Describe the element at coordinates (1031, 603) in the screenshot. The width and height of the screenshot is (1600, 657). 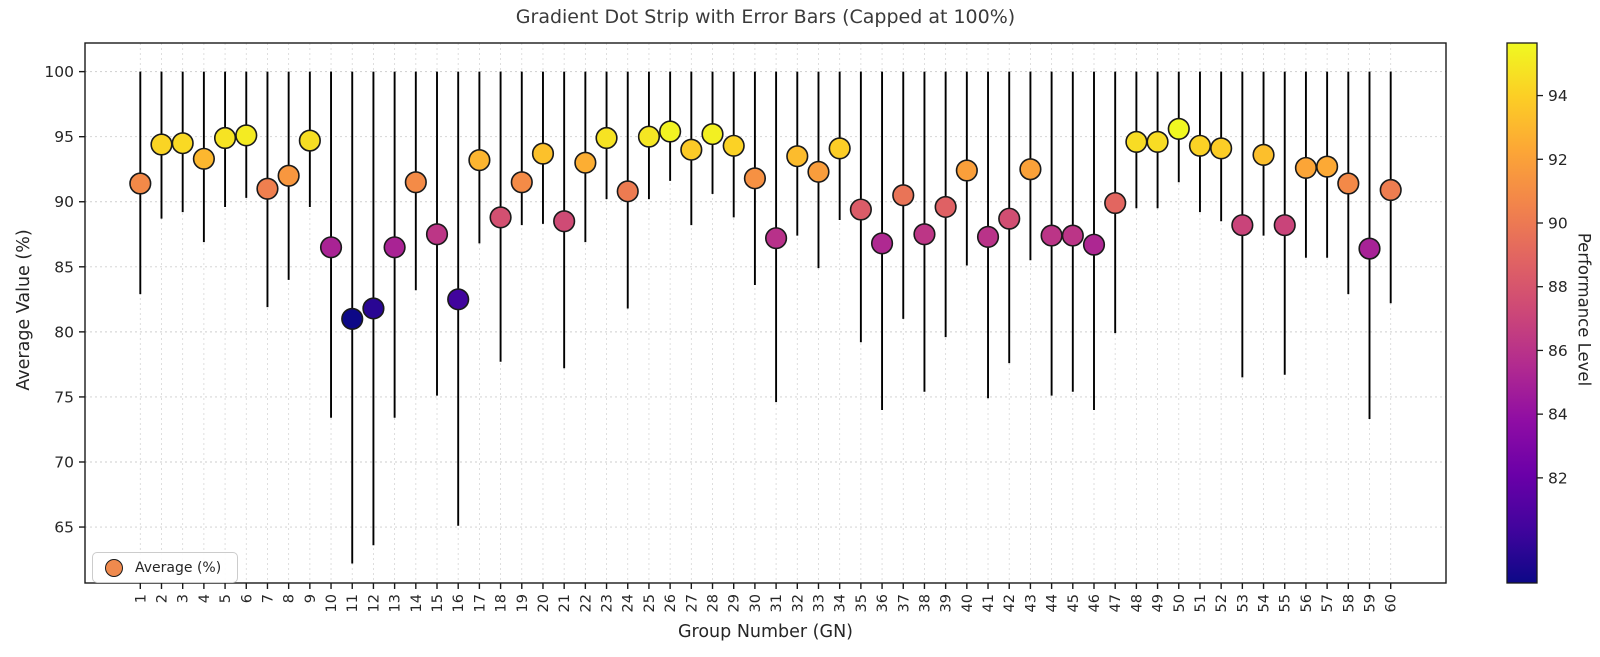
I see `x-tick-label: 43` at that location.